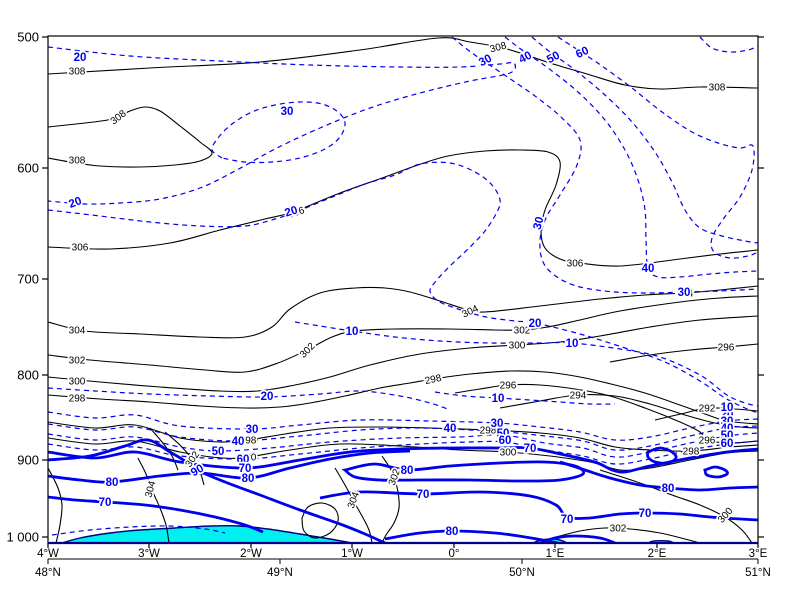 Image resolution: width=800 pixels, height=600 pixels. What do you see at coordinates (522, 573) in the screenshot?
I see `latitude-tick-label: 50°N` at bounding box center [522, 573].